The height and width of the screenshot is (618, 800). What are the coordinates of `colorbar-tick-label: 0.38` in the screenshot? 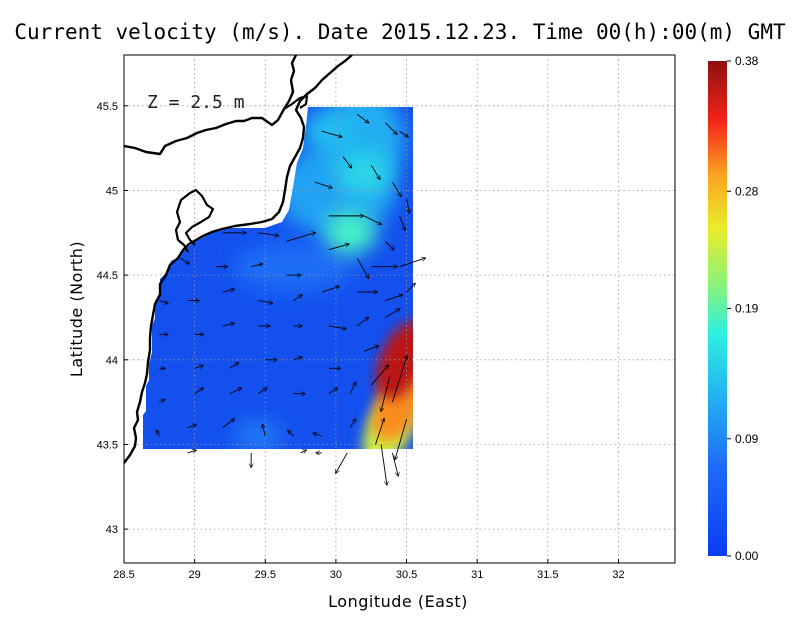 It's located at (747, 61).